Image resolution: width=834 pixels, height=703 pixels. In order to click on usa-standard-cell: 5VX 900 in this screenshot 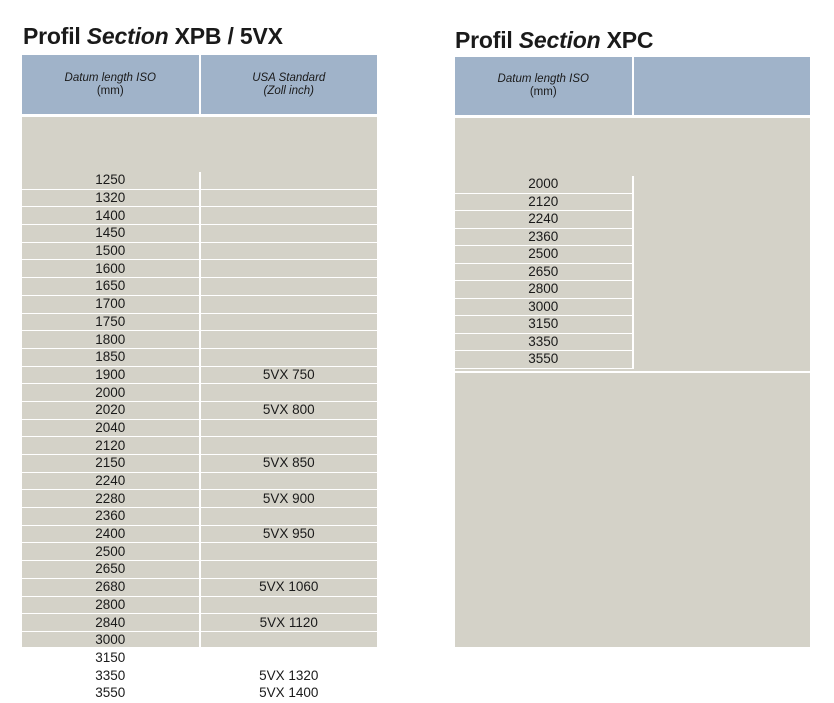, I will do `click(288, 499)`.